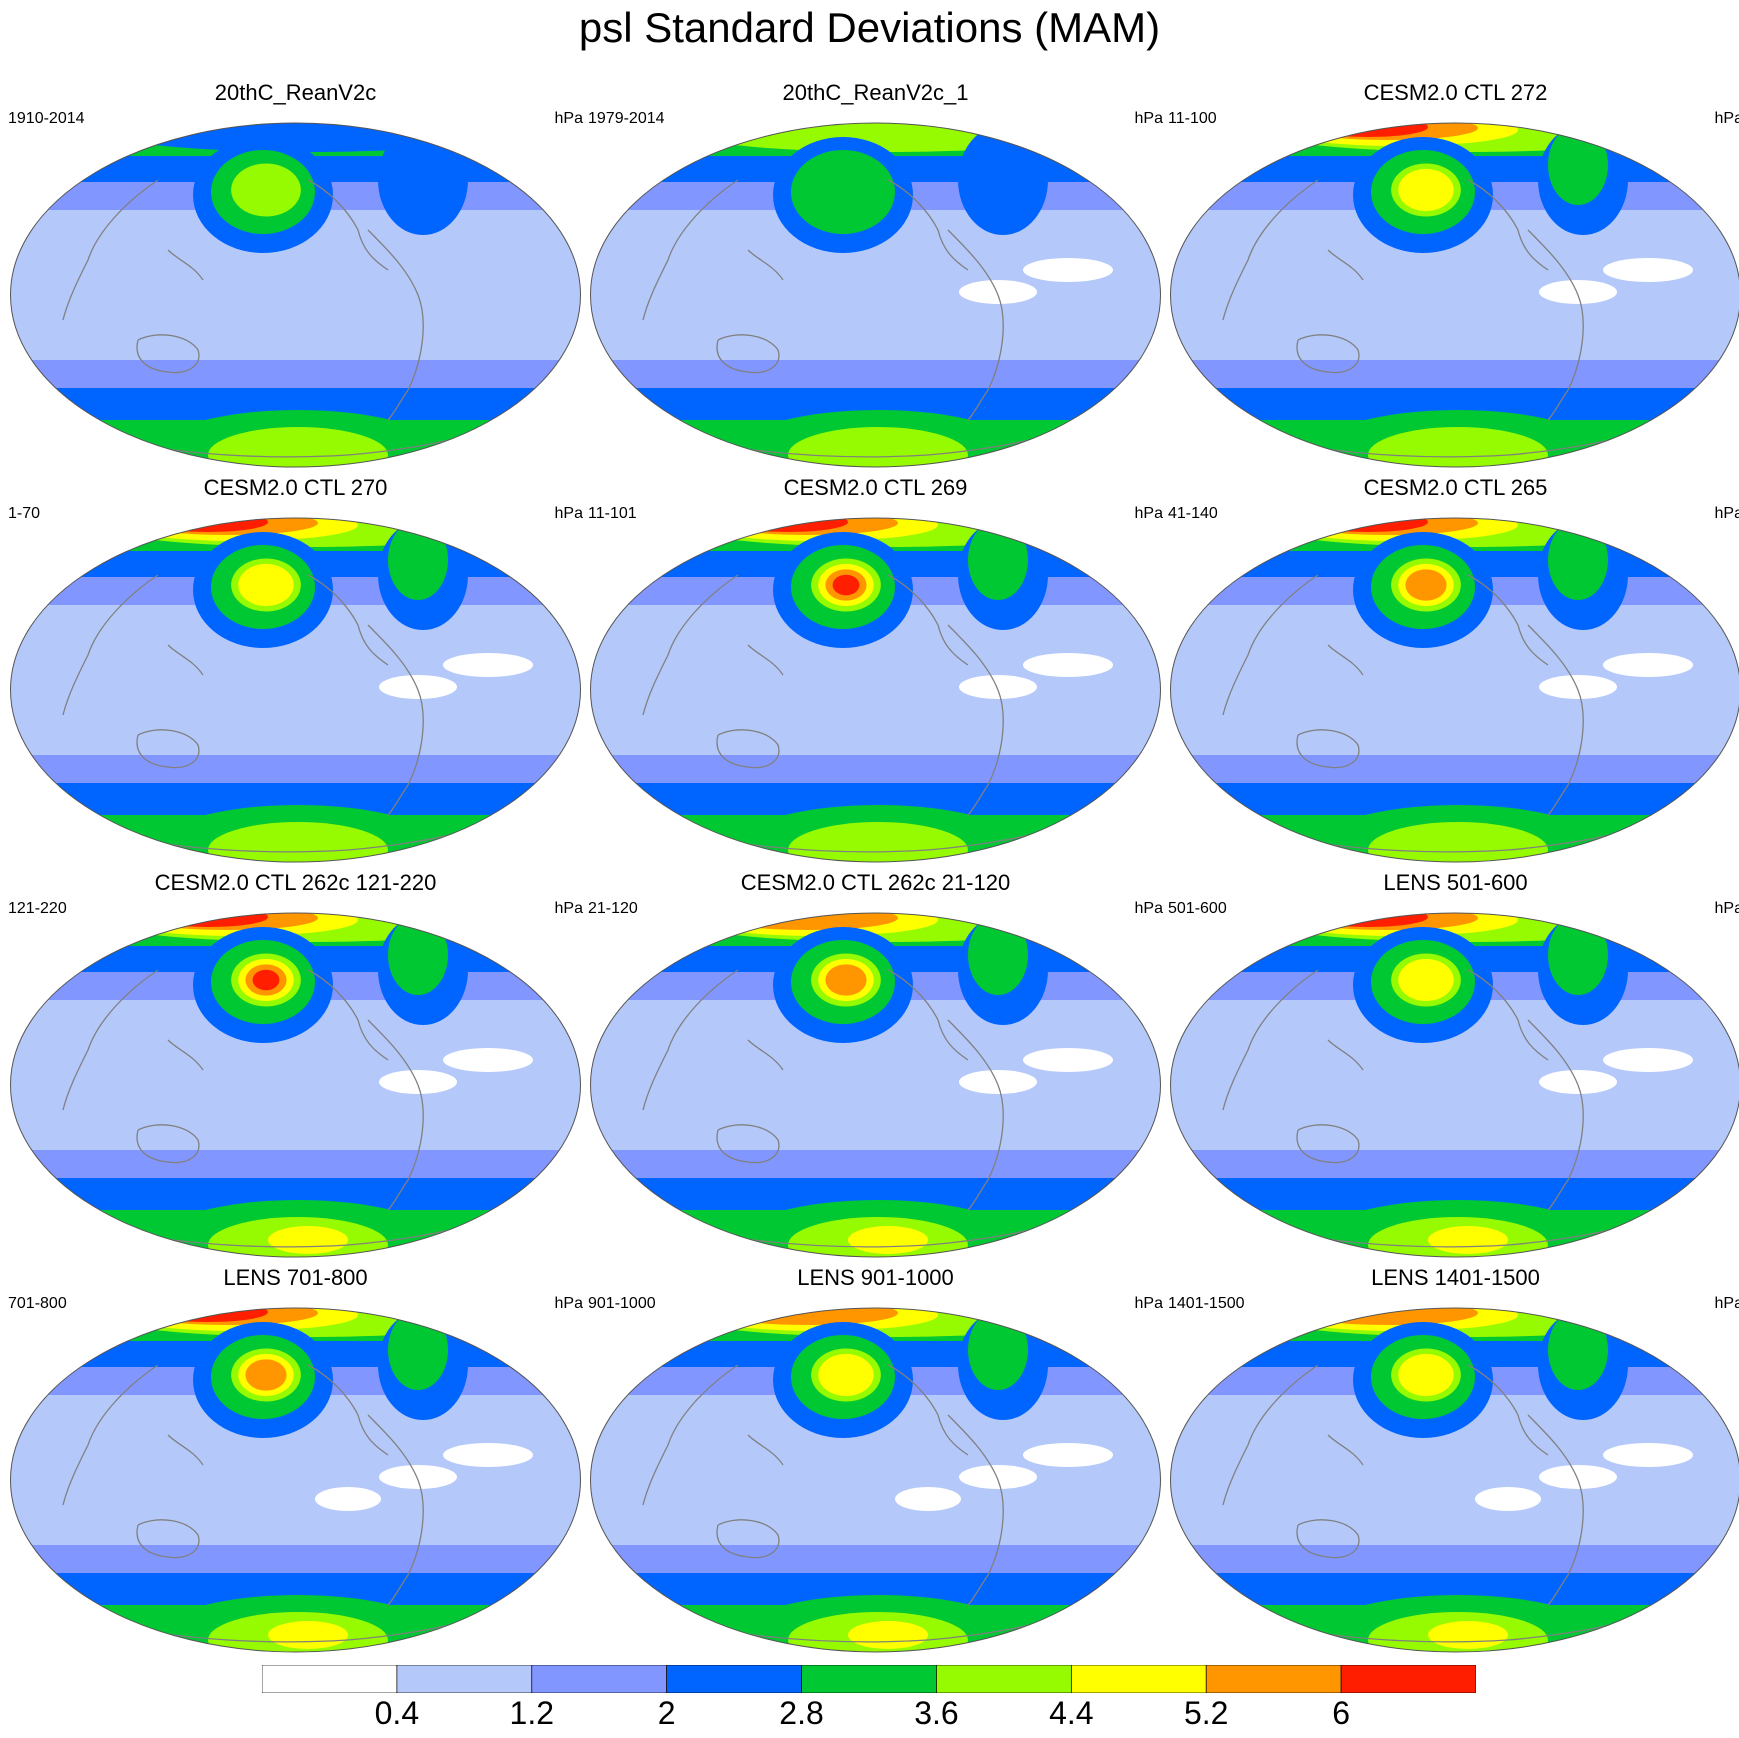  Describe the element at coordinates (1453, 669) in the screenshot. I see `map-panel: CESM2.0 CTL 265 41-140 hPa` at that location.